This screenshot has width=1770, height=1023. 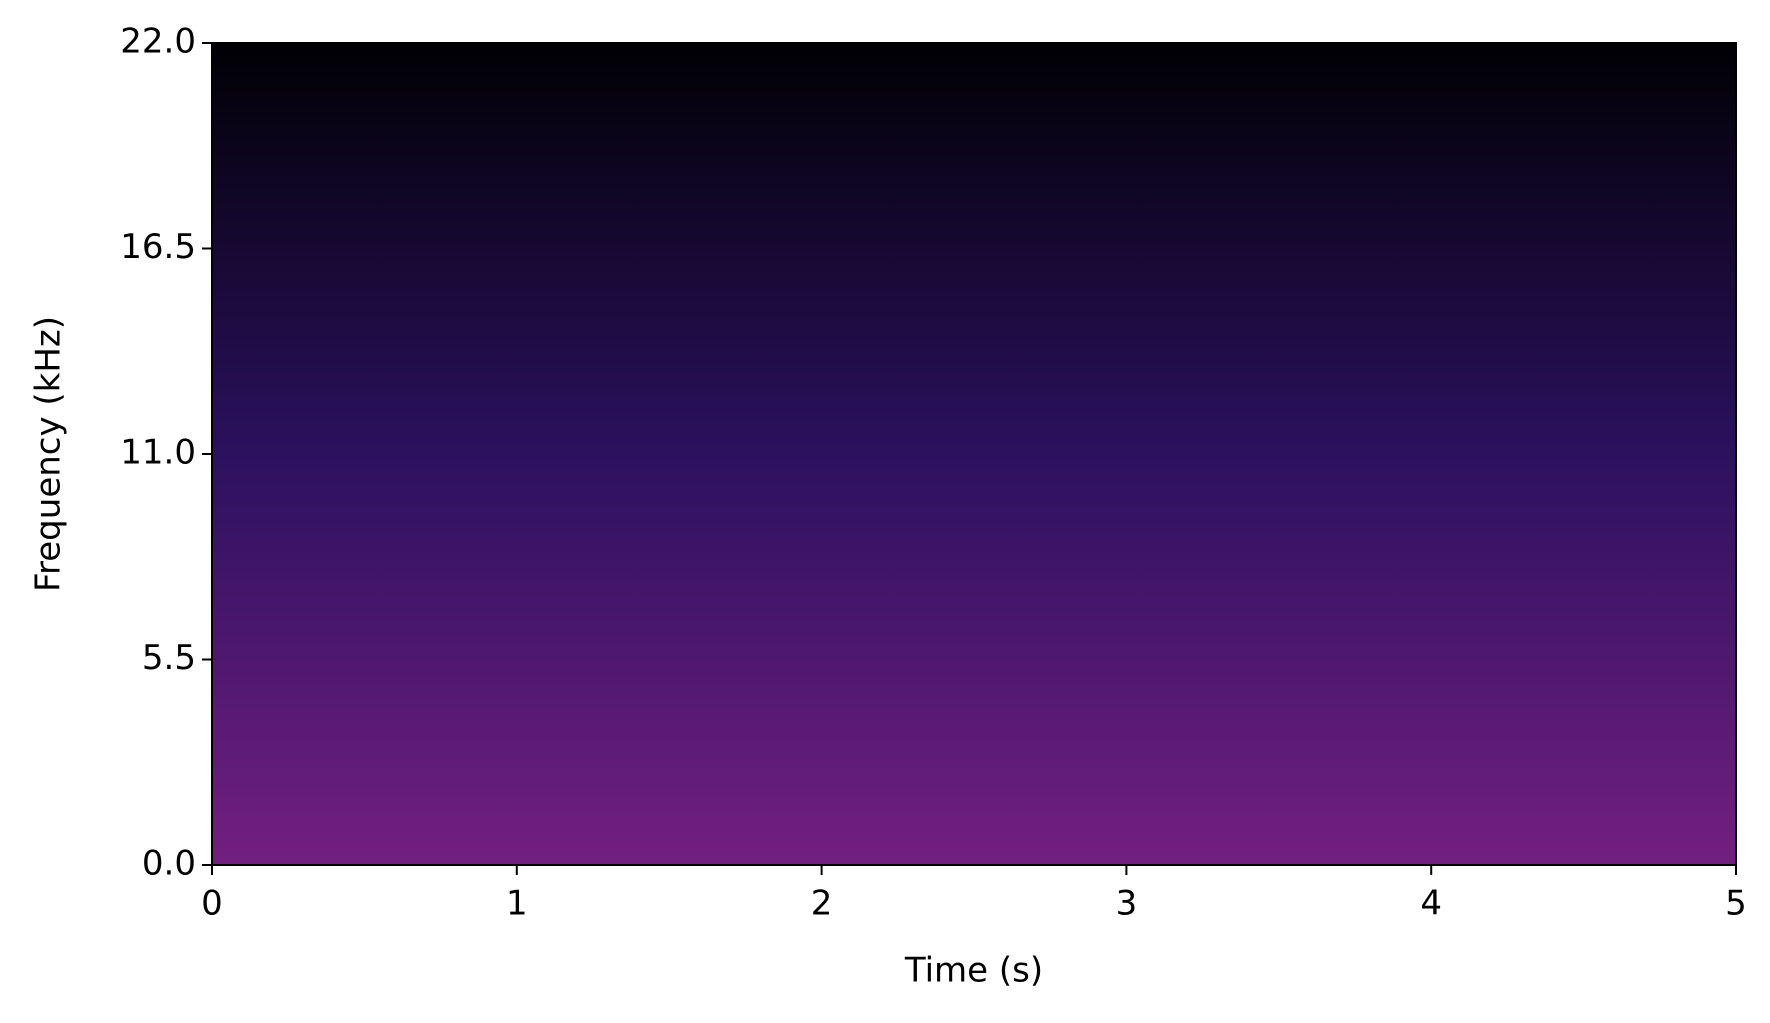 I want to click on y-tick-label: 5.5, so click(x=169, y=658).